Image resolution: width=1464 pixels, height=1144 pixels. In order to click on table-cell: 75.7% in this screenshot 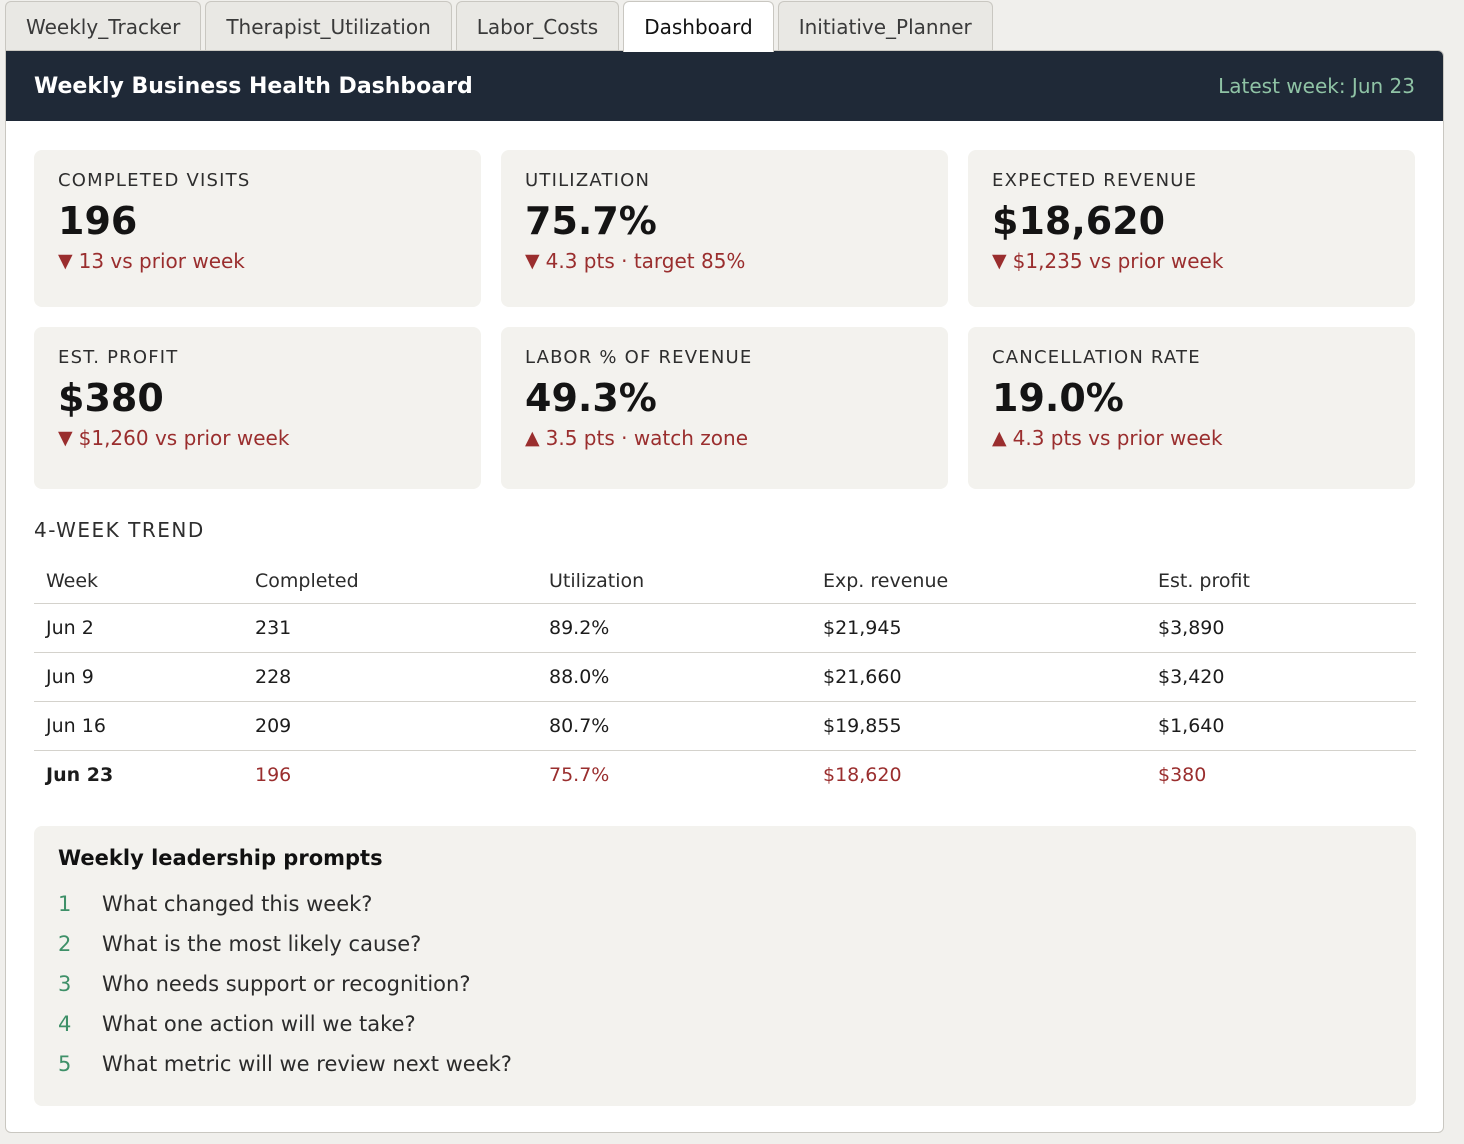, I will do `click(579, 774)`.